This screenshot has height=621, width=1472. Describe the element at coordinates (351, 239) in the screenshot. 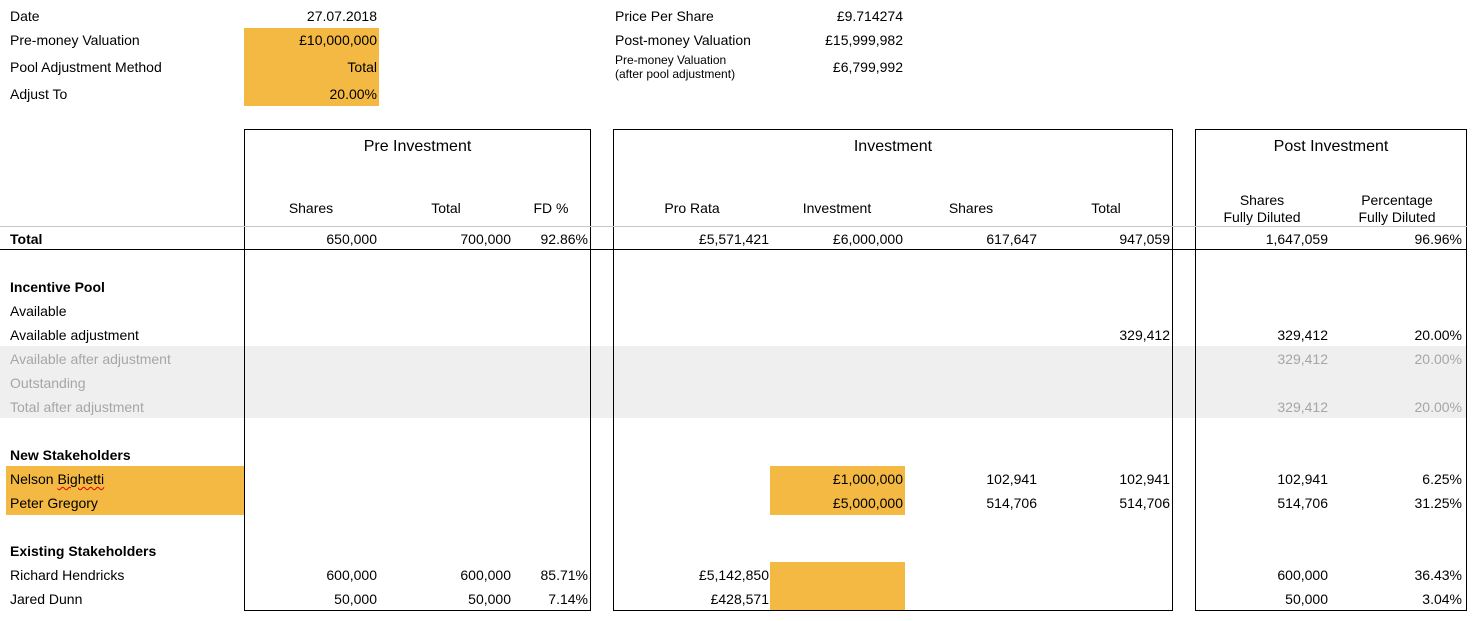

I see `total-pre-shares: 650,000` at that location.